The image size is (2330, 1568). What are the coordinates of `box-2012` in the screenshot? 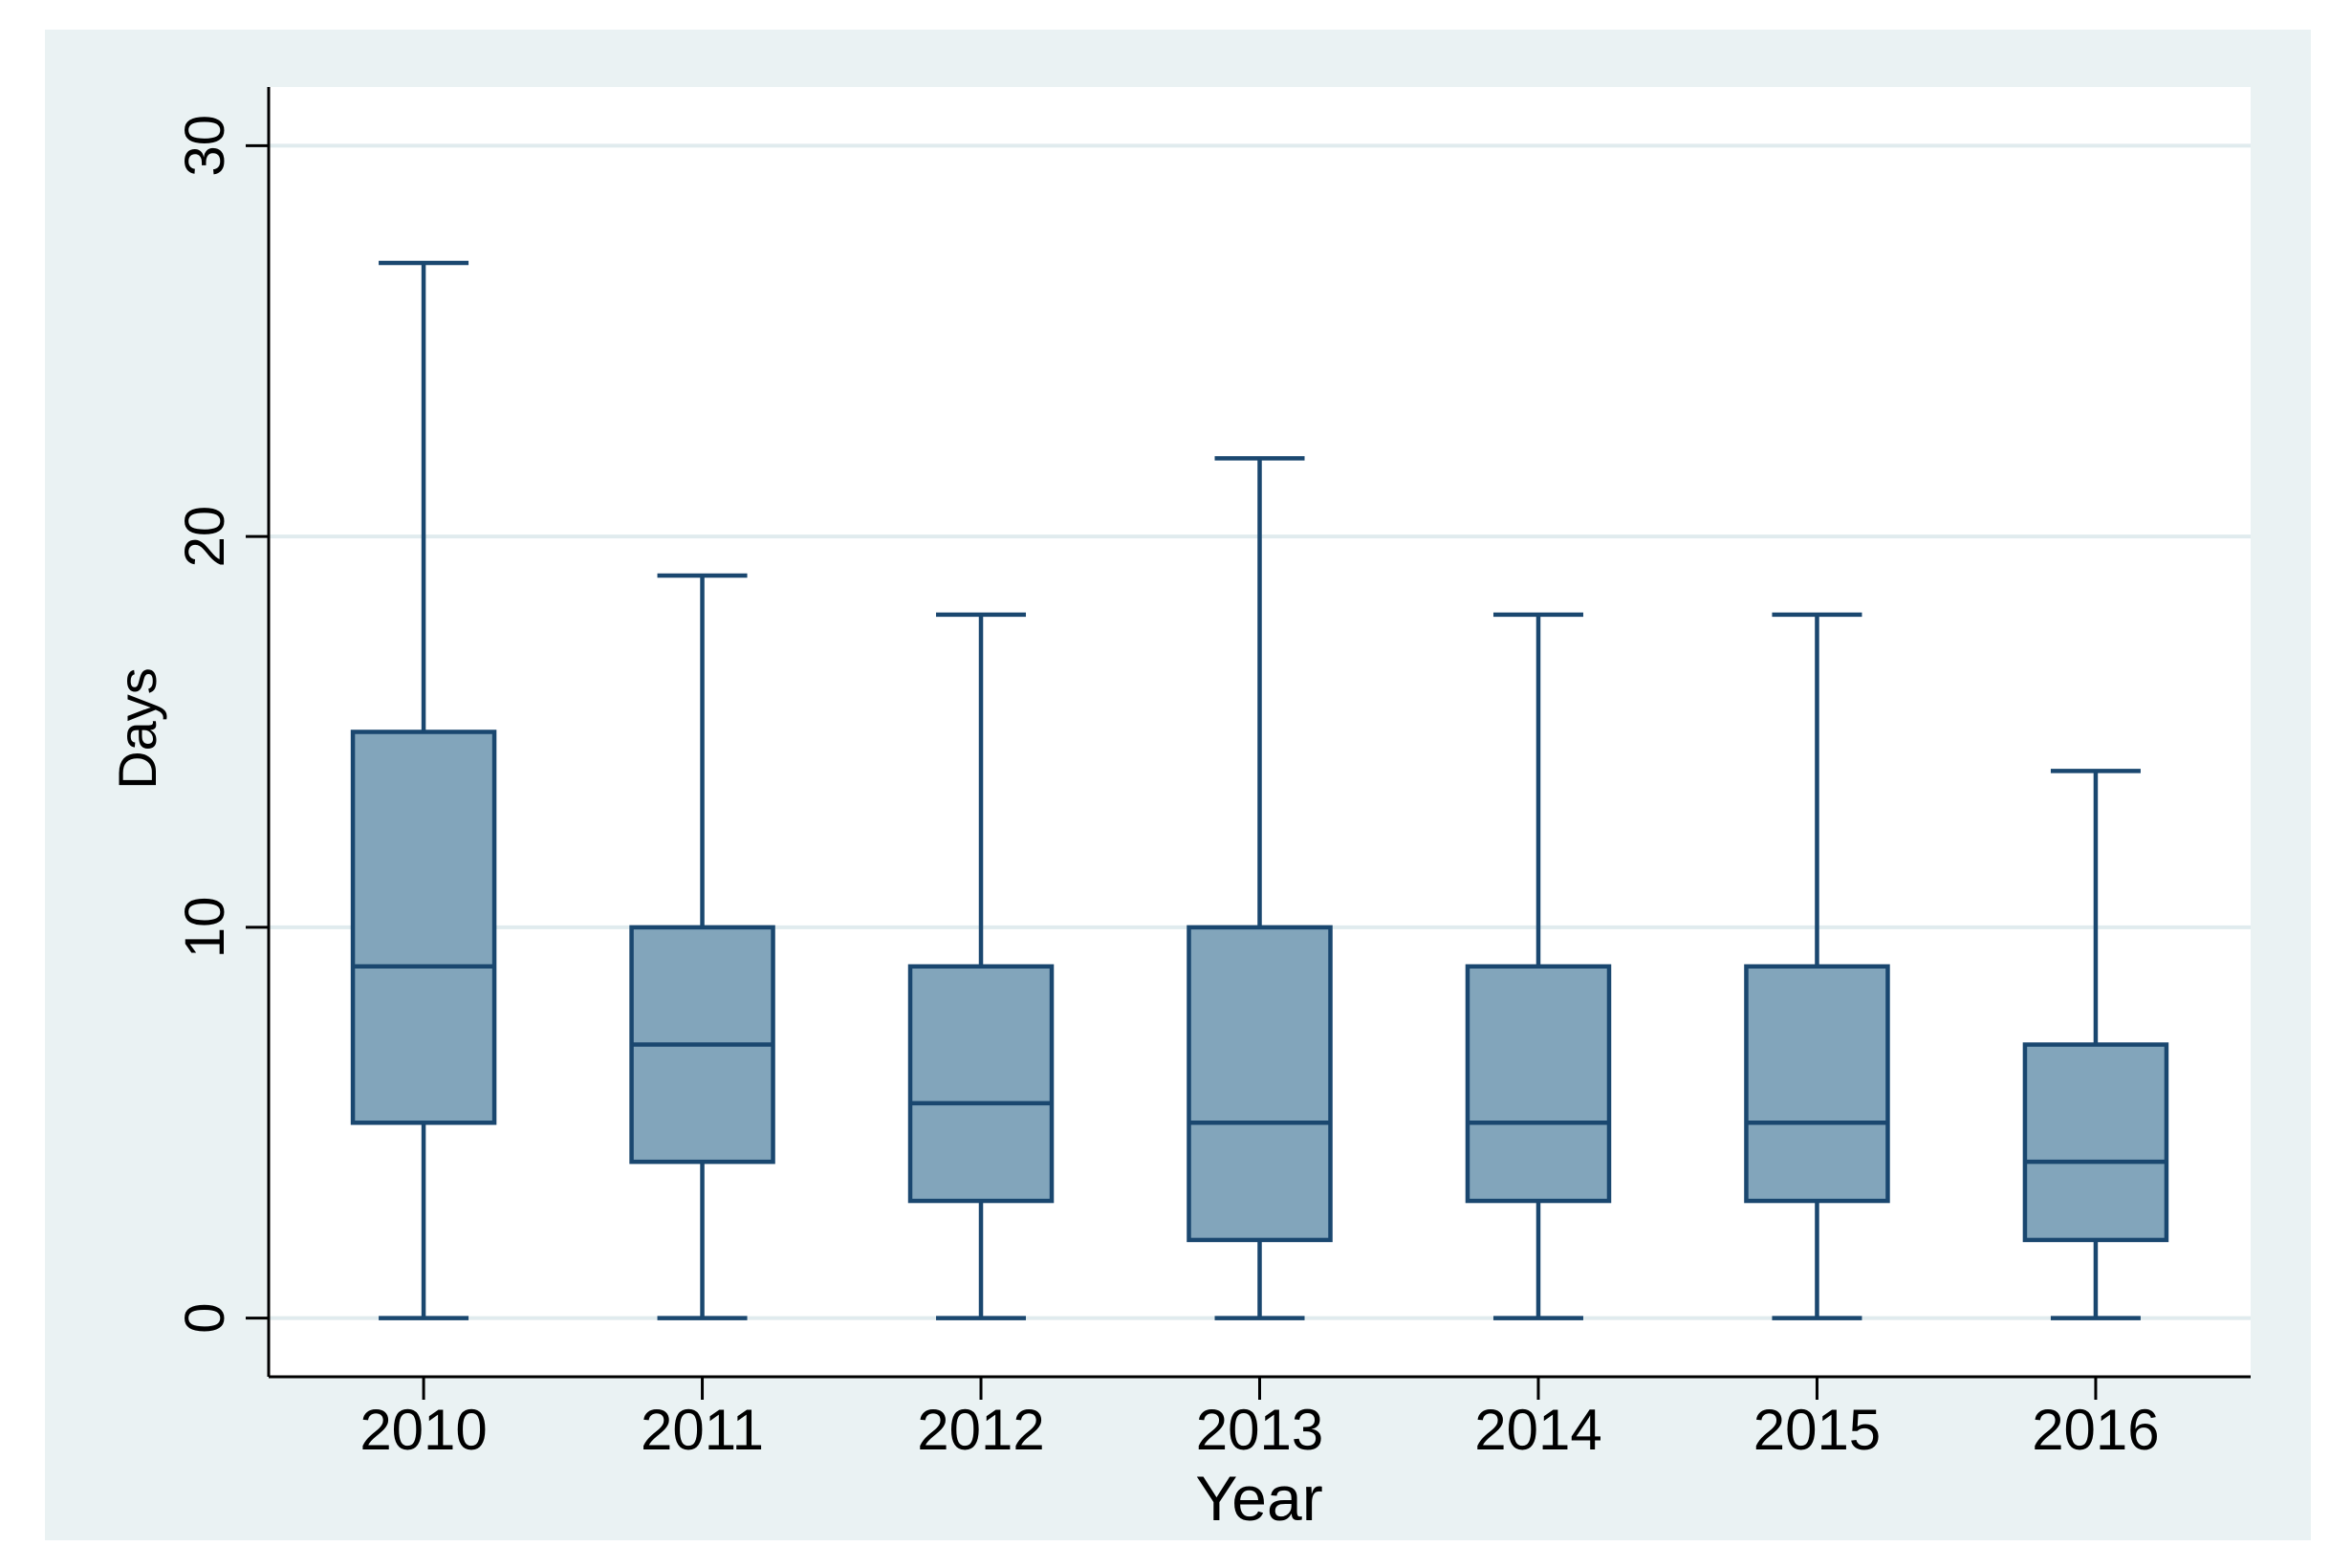 It's located at (981, 1084).